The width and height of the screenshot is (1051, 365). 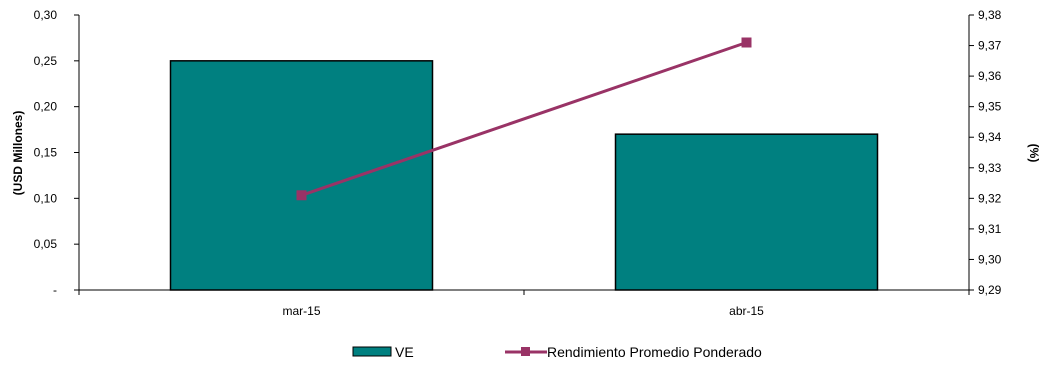 What do you see at coordinates (990, 198) in the screenshot?
I see `y2-tick-label: 9,32` at bounding box center [990, 198].